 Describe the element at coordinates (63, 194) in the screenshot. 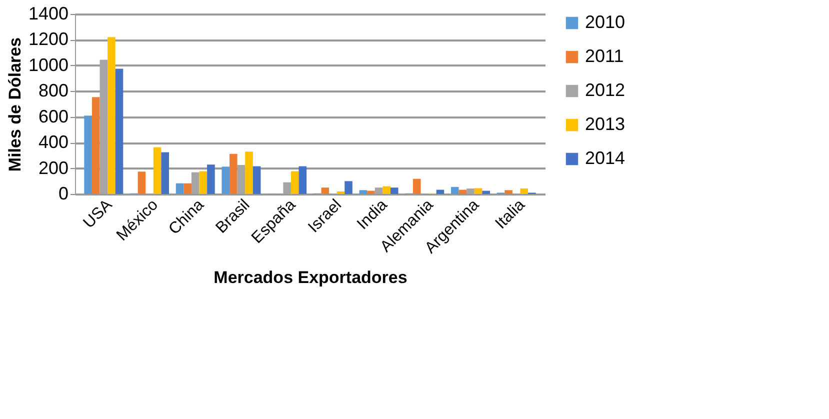

I see `y-tick-label: 0` at that location.